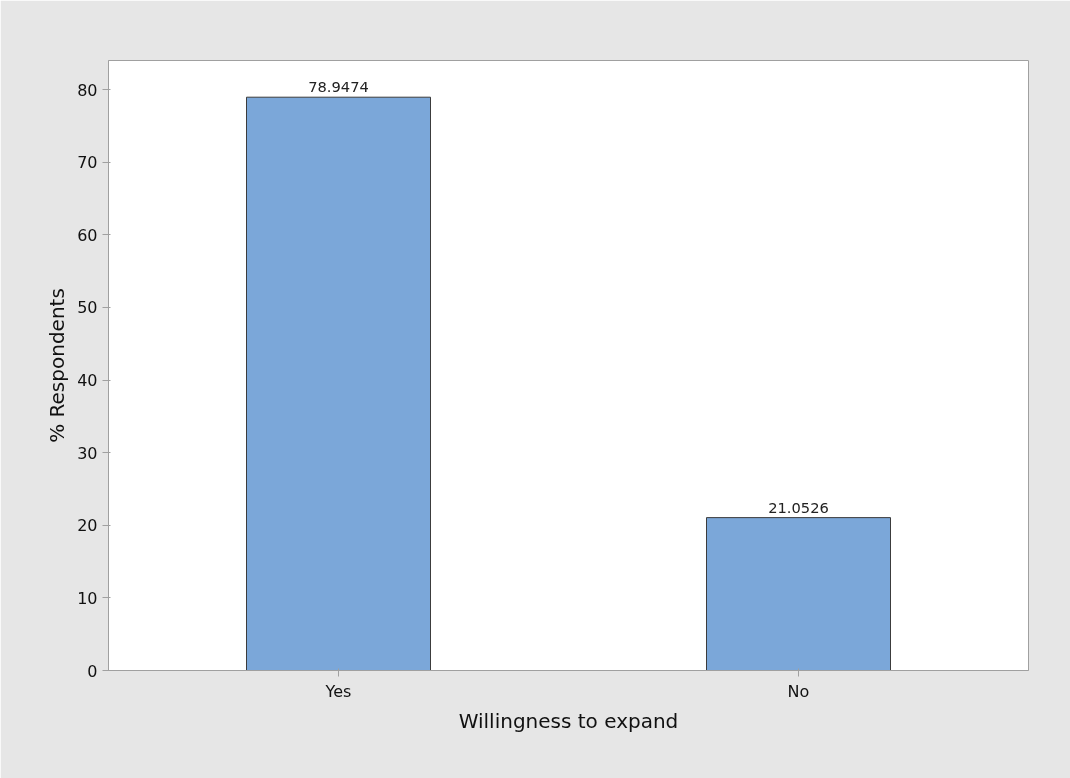  Describe the element at coordinates (87, 235) in the screenshot. I see `y-tick-label: 60` at that location.